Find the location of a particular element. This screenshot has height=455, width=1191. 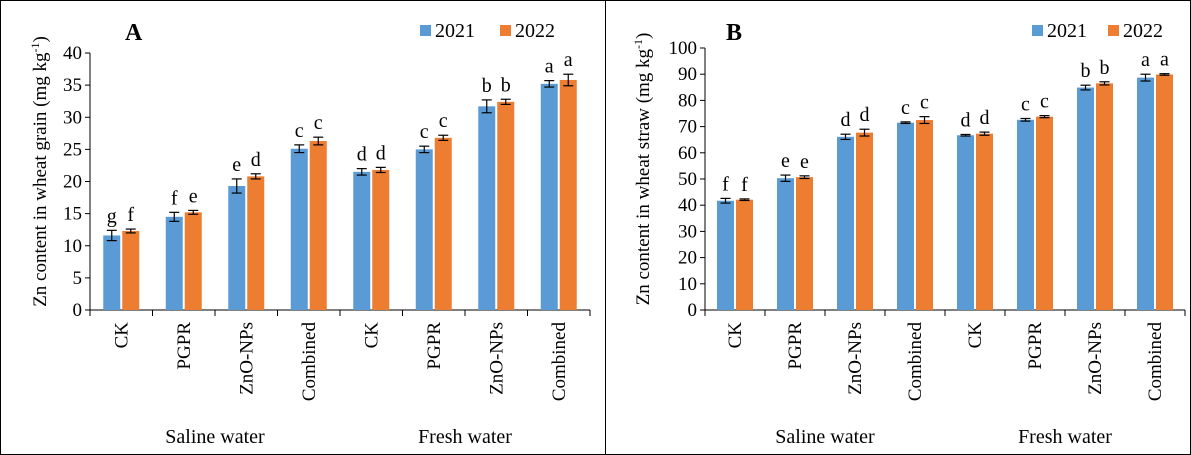

y-tick-label: 80 is located at coordinates (687, 100).